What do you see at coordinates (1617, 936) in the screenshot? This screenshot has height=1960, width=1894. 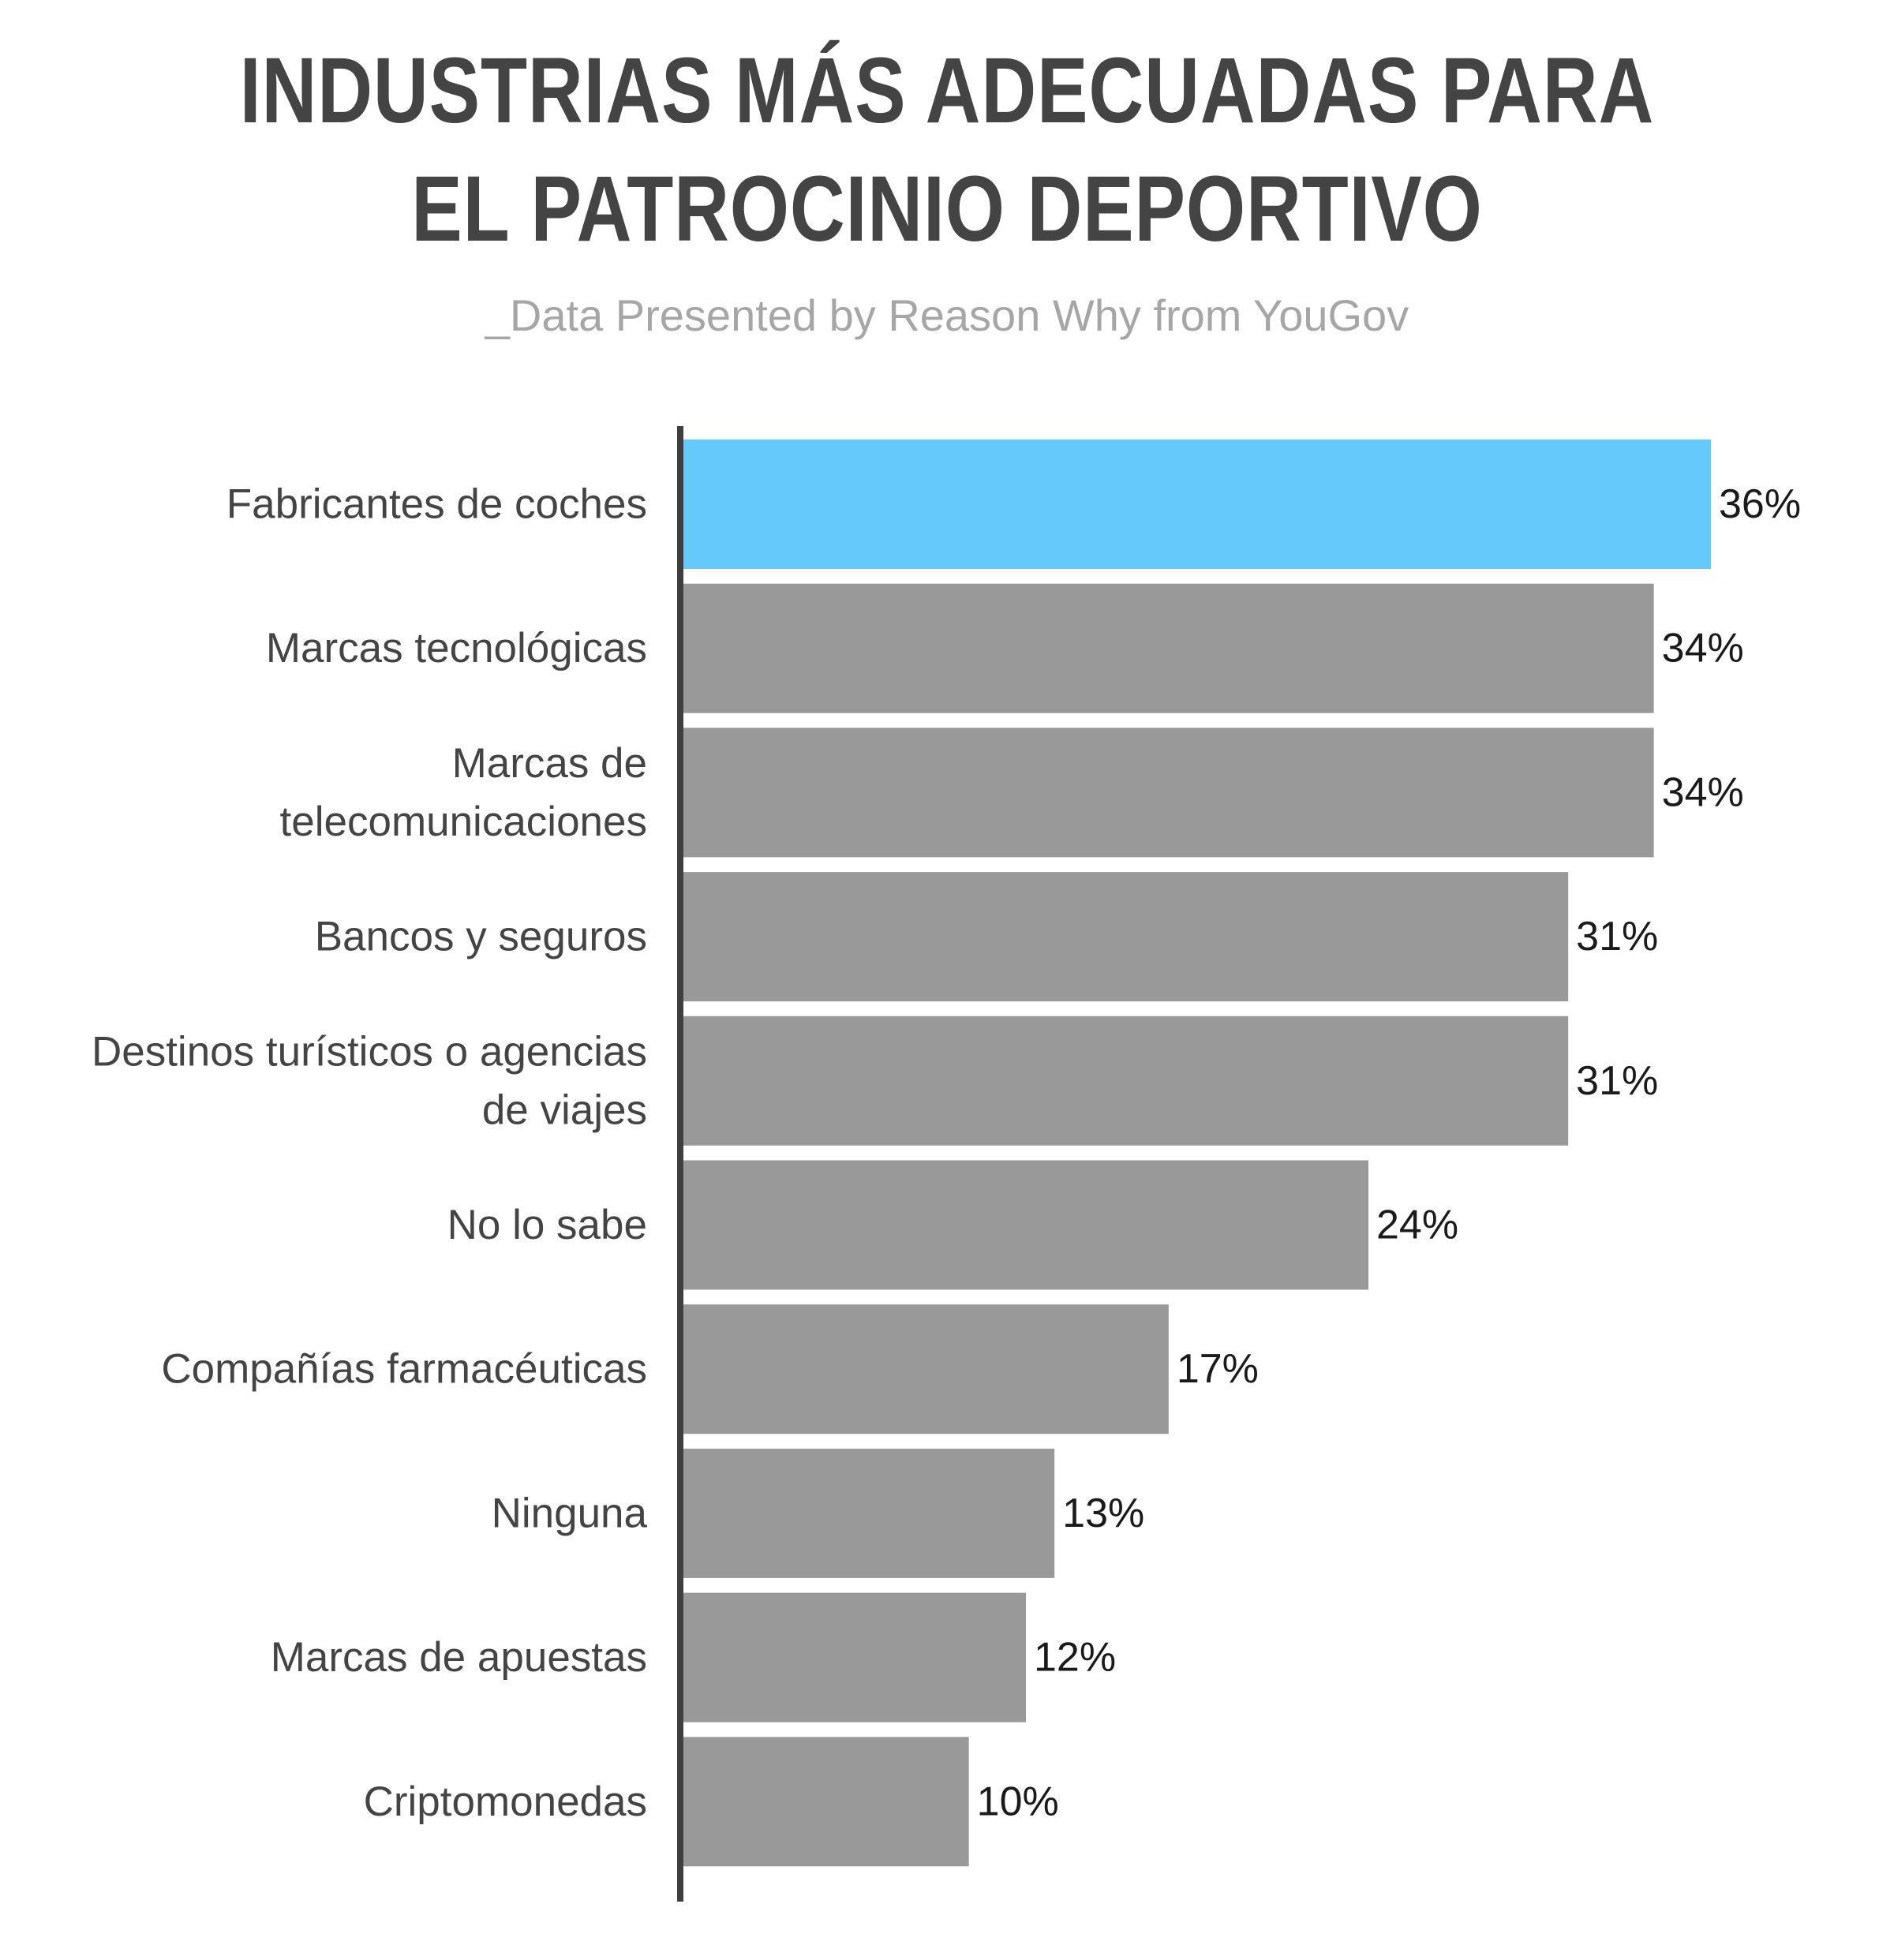 I see `value-label-3: 31%` at bounding box center [1617, 936].